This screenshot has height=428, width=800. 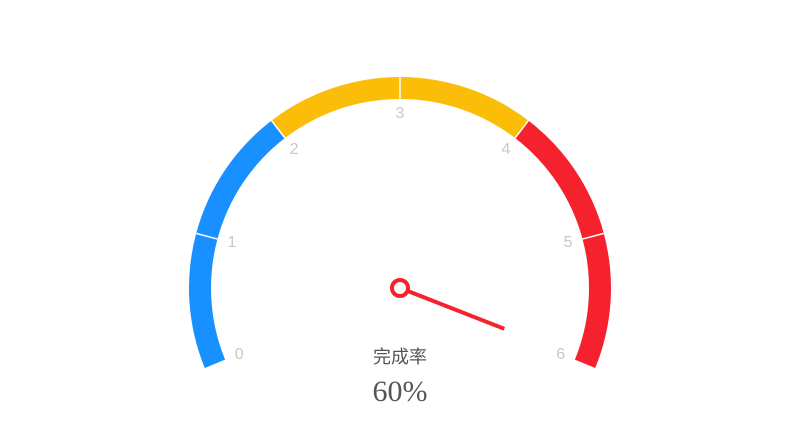 What do you see at coordinates (568, 242) in the screenshot?
I see `tick-label: 5` at bounding box center [568, 242].